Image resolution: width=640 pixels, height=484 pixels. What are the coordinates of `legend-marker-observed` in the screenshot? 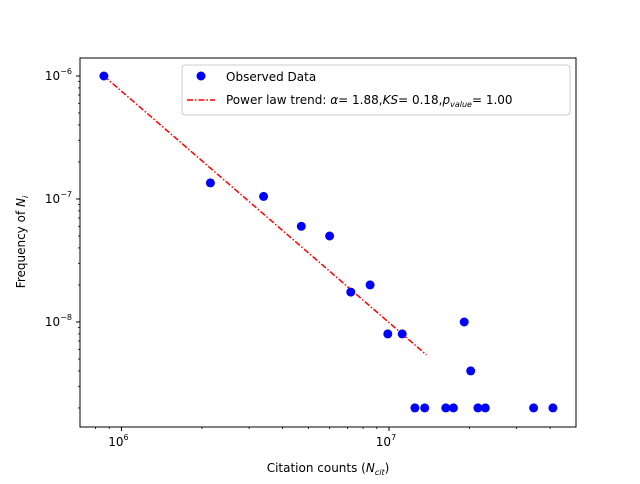 It's located at (201, 76).